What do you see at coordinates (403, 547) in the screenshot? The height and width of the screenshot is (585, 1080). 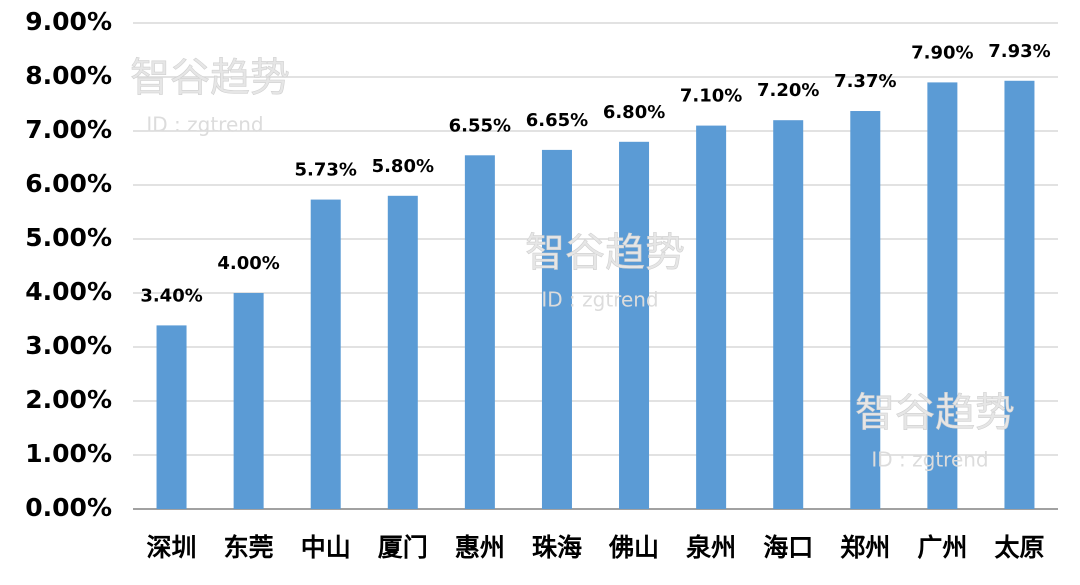 I see `x-tick-label: 厦门` at bounding box center [403, 547].